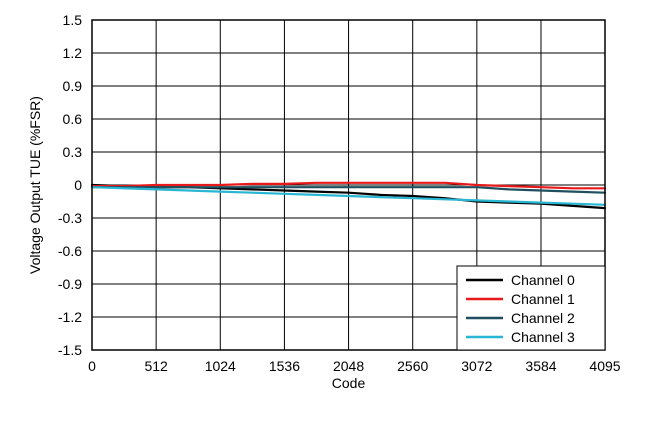 Image resolution: width=653 pixels, height=428 pixels. What do you see at coordinates (156, 366) in the screenshot?
I see `x-tick-label: 512` at bounding box center [156, 366].